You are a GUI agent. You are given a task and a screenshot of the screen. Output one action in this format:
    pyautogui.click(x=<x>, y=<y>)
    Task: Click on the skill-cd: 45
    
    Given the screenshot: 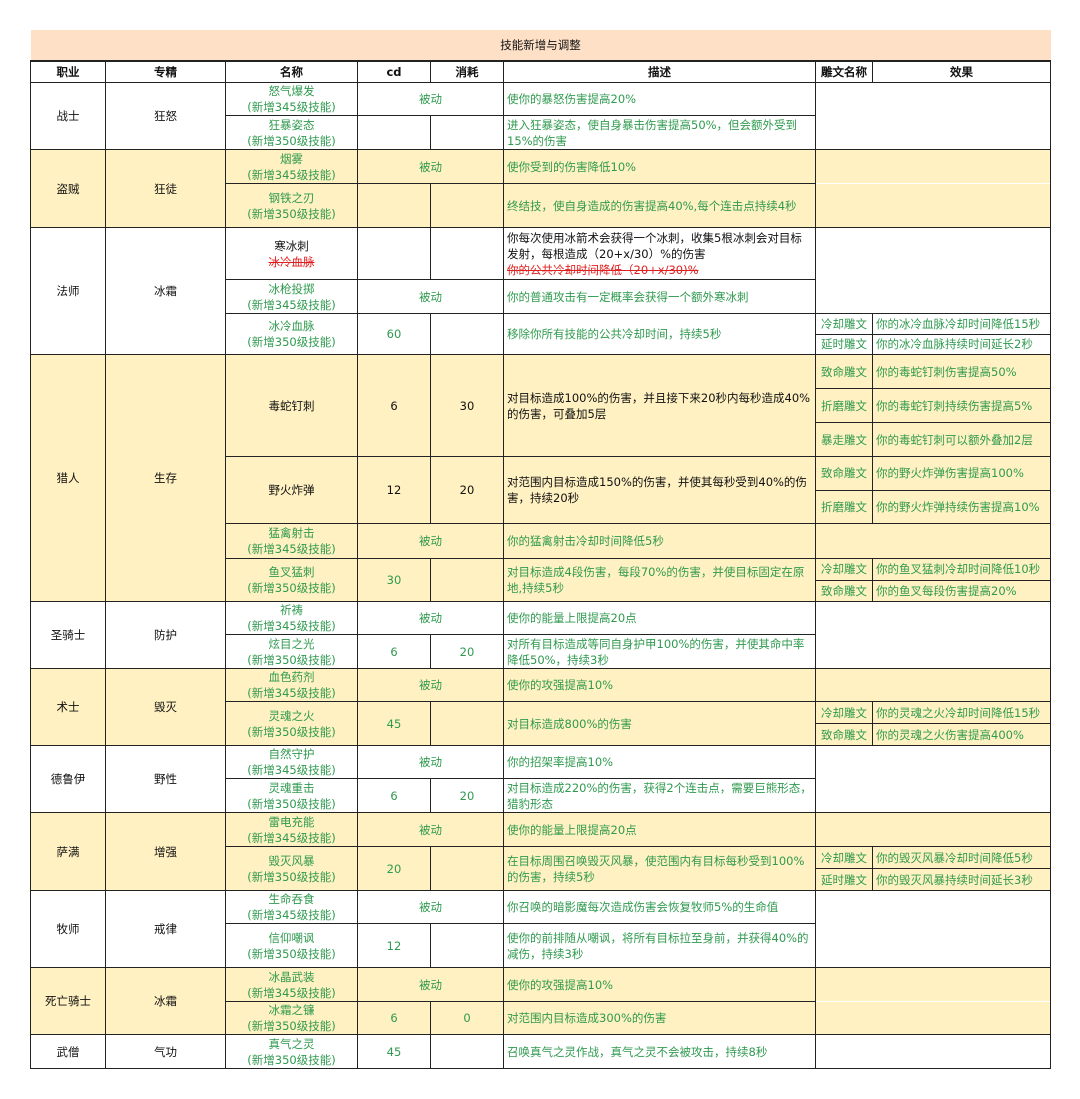 What is the action you would take?
    pyautogui.click(x=394, y=723)
    